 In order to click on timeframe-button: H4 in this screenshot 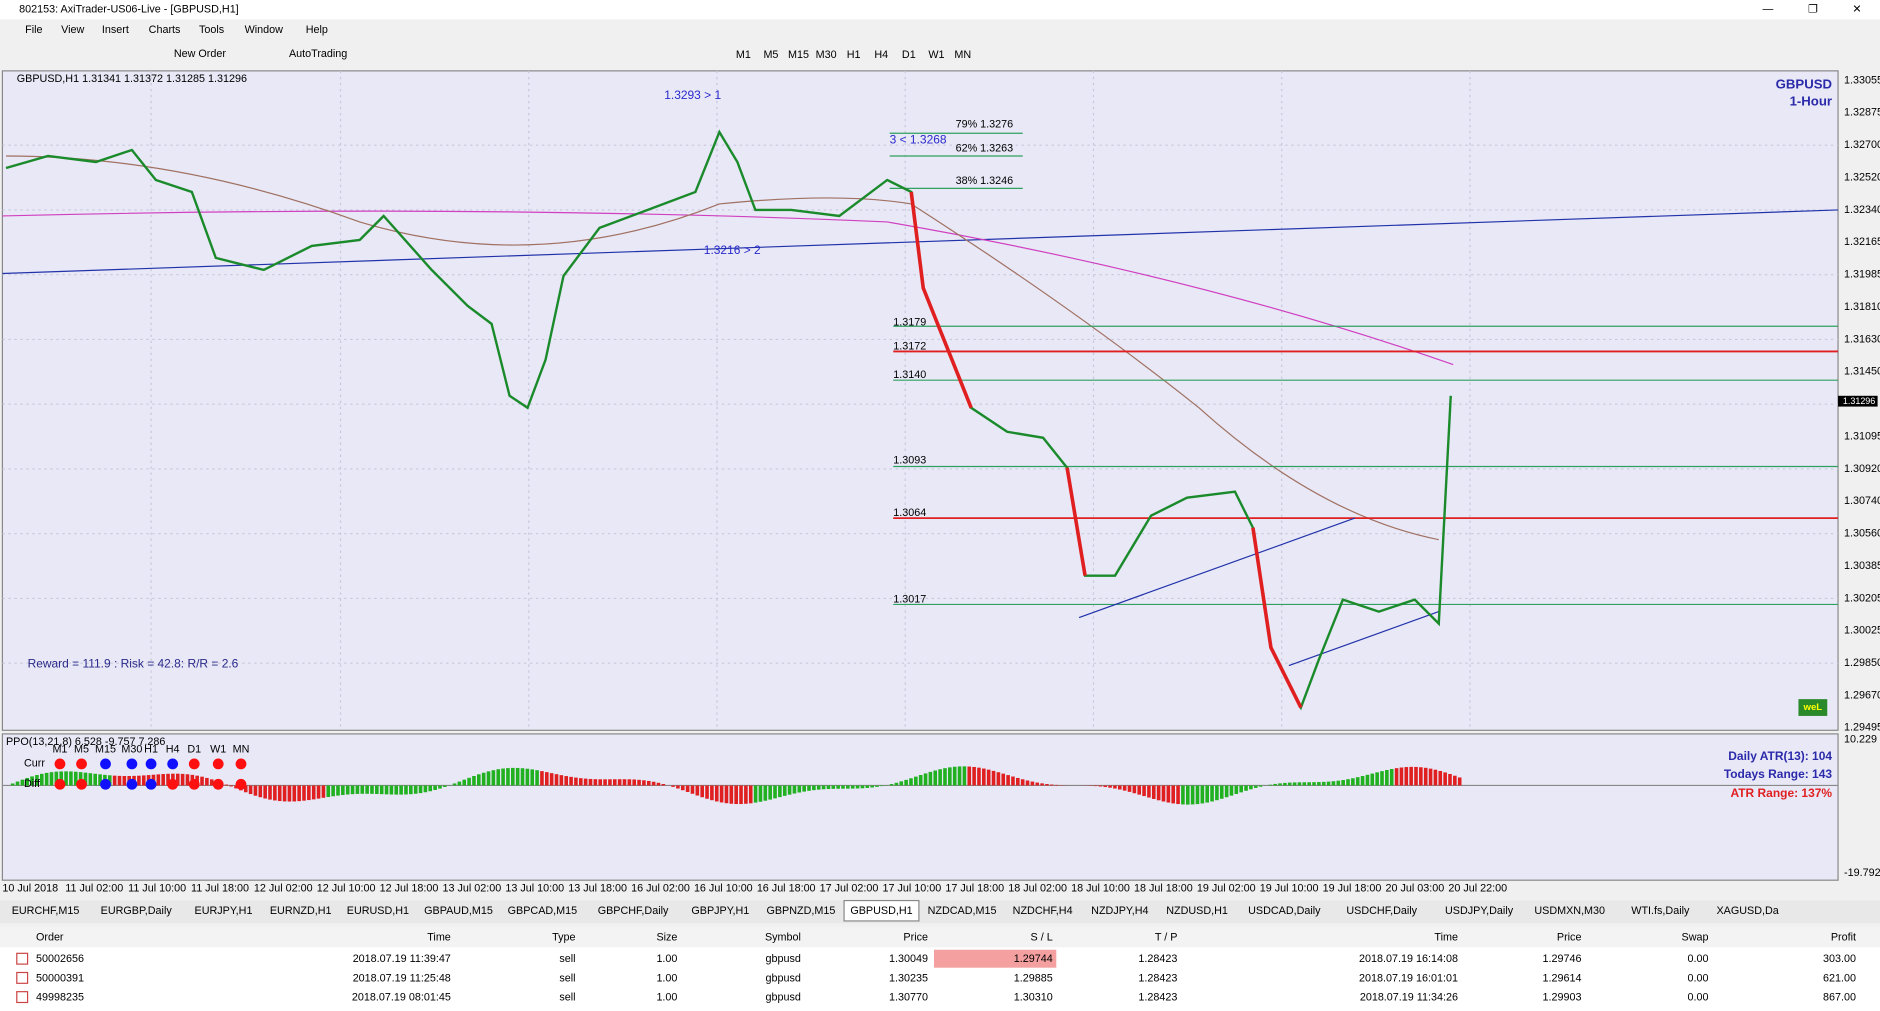, I will do `click(881, 55)`.